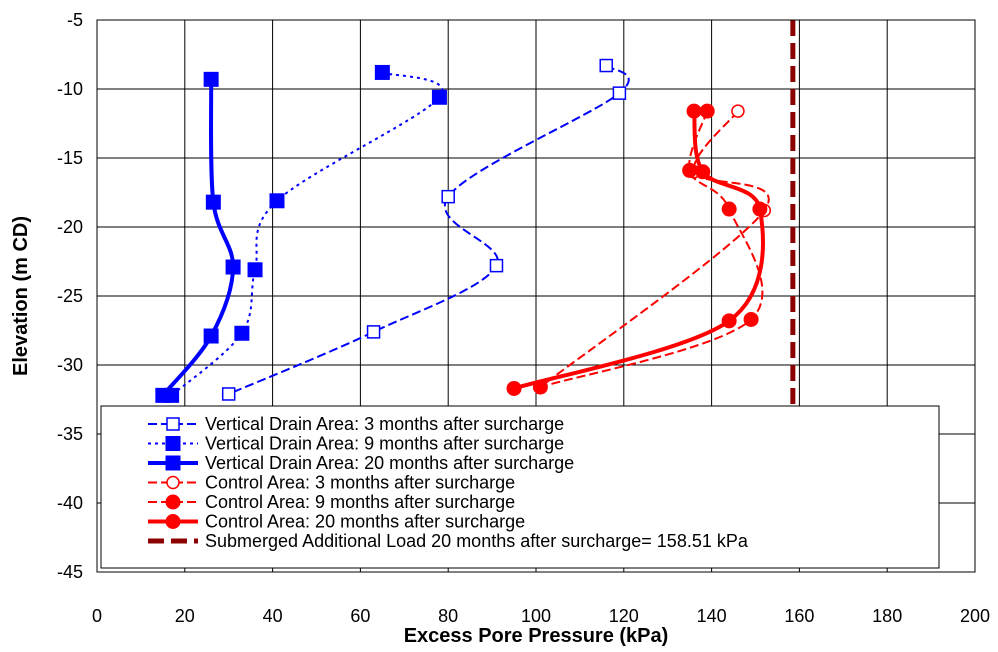 The width and height of the screenshot is (998, 652). What do you see at coordinates (97, 616) in the screenshot?
I see `x-tick-label: 0` at bounding box center [97, 616].